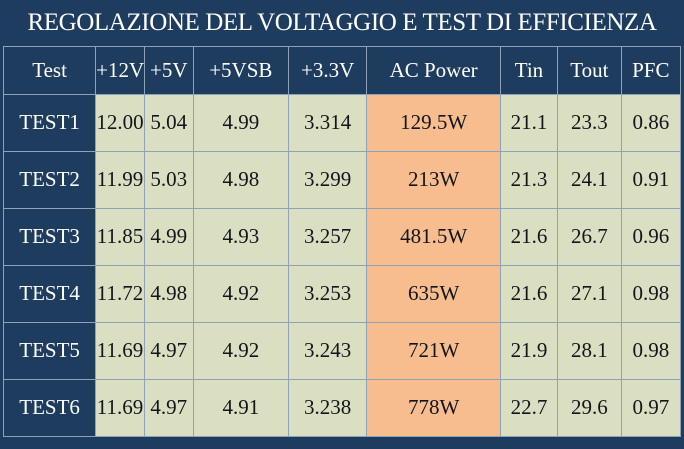  I want to click on cell-tin: 21.9, so click(529, 351).